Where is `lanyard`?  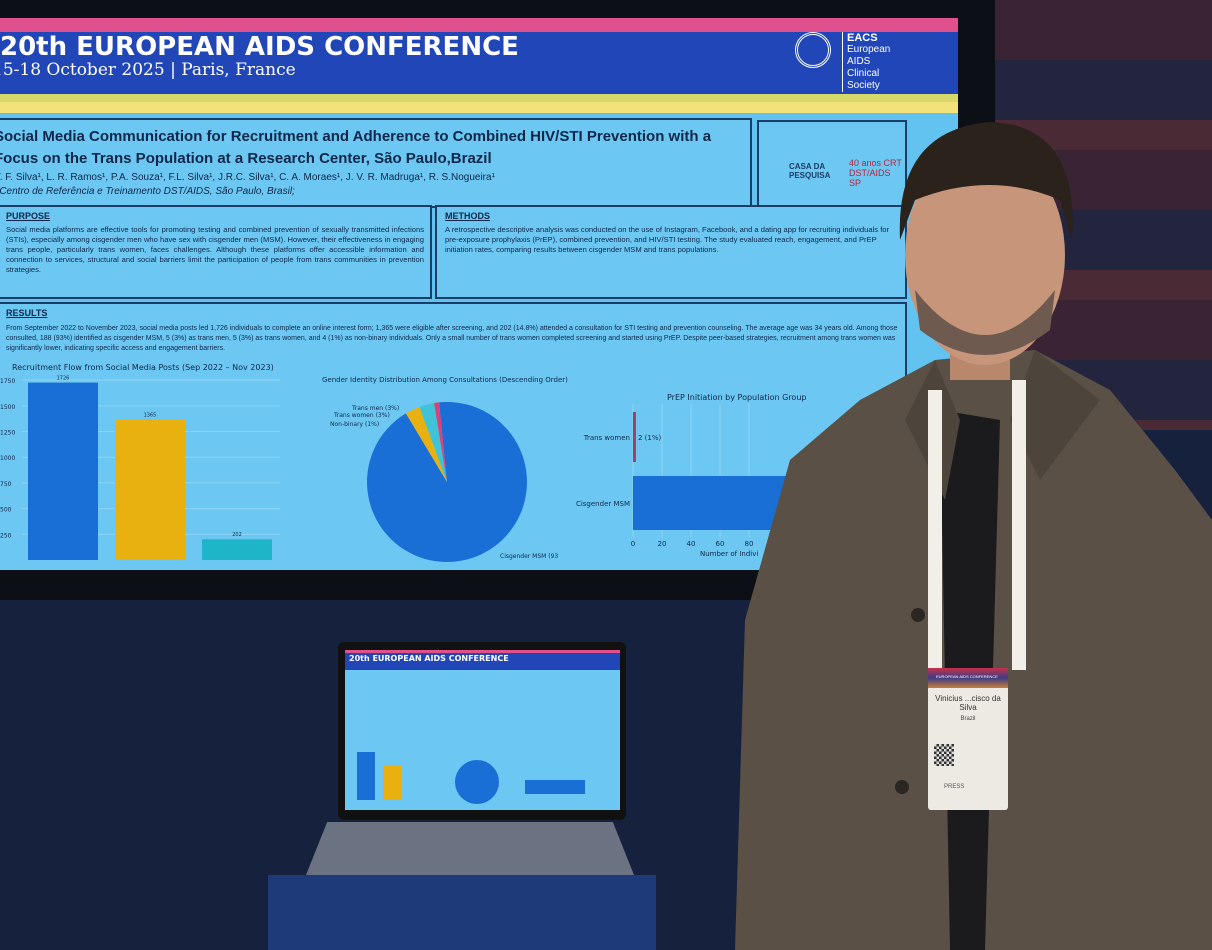
lanyard is located at coordinates (935, 530).